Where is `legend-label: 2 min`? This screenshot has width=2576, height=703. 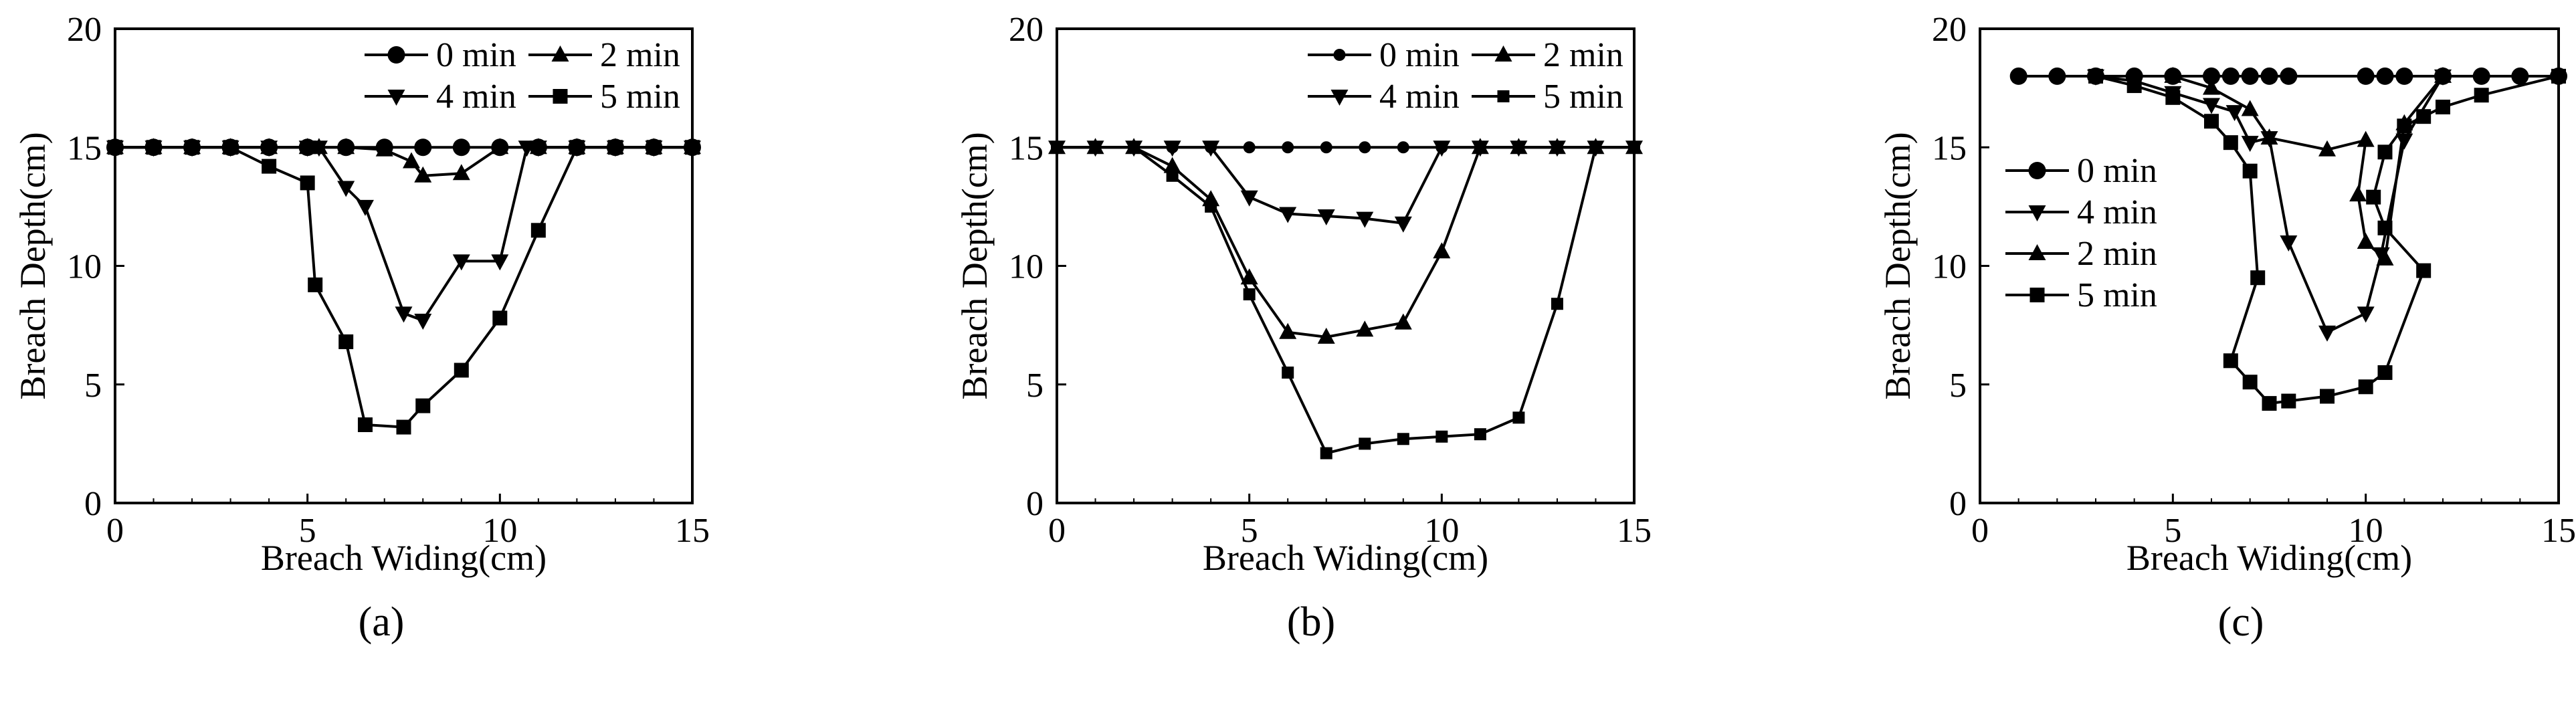 legend-label: 2 min is located at coordinates (640, 55).